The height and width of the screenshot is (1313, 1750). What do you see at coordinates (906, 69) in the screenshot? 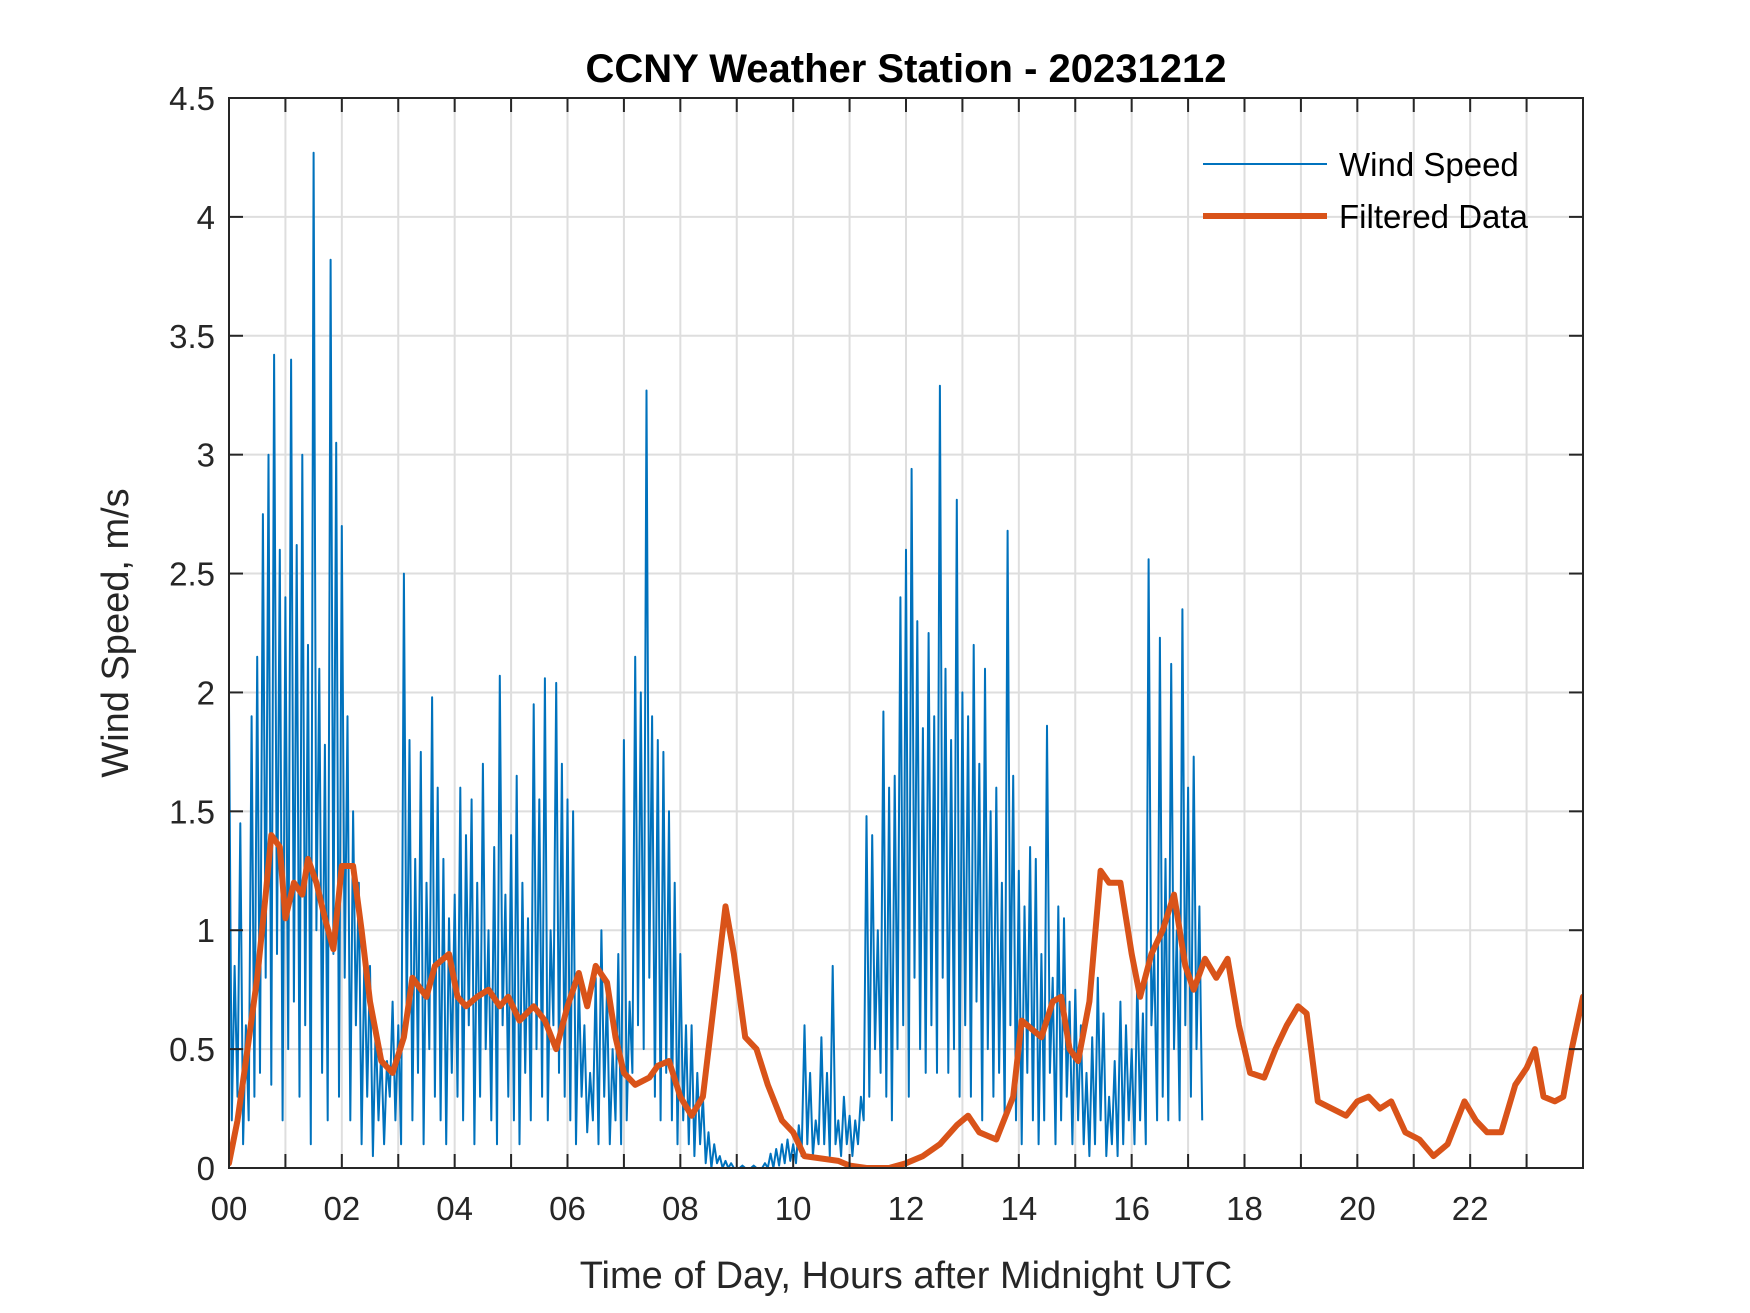
I see `chart-title: CCNY Weather Station - 20231212` at bounding box center [906, 69].